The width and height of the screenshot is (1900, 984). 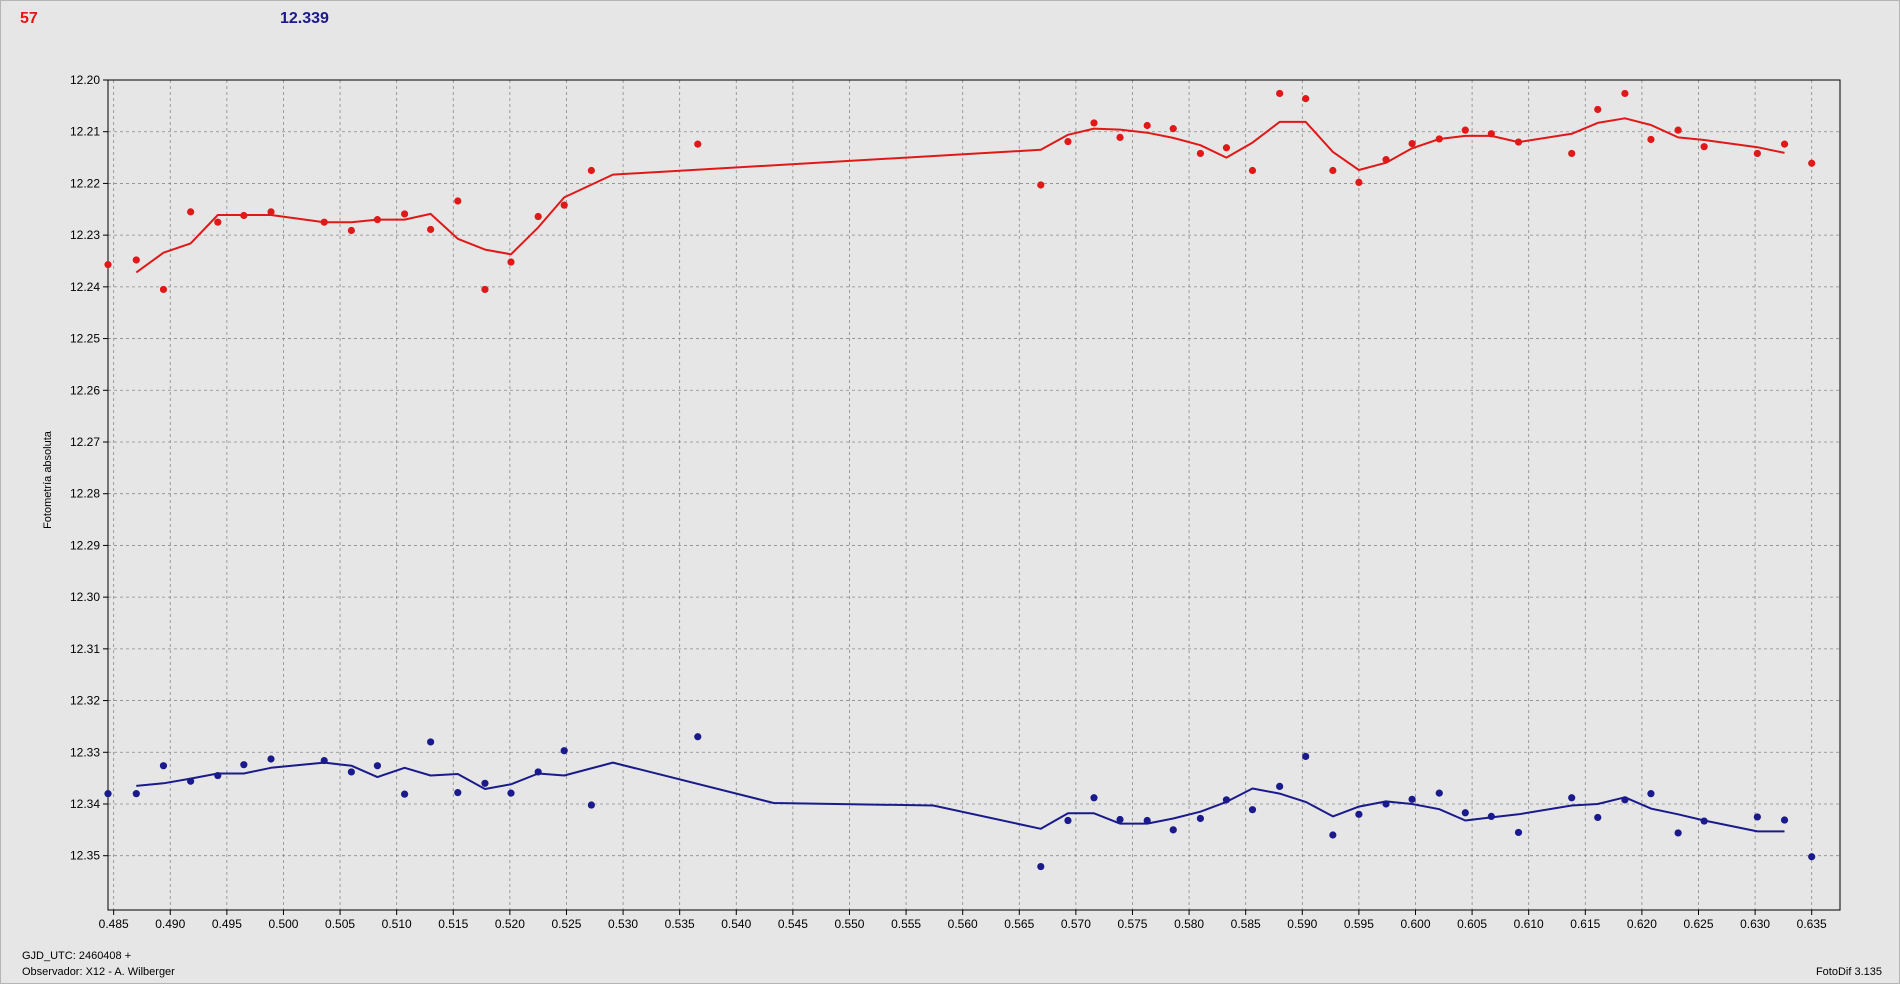 What do you see at coordinates (1848, 972) in the screenshot?
I see `software-version: FotoDif 3.135` at bounding box center [1848, 972].